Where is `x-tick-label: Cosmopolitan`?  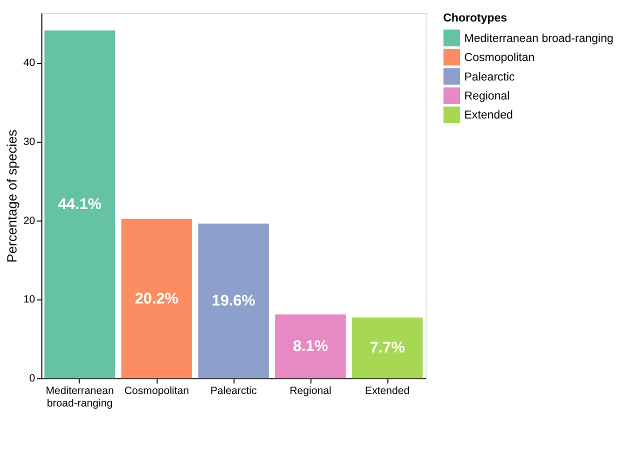 x-tick-label: Cosmopolitan is located at coordinates (157, 391).